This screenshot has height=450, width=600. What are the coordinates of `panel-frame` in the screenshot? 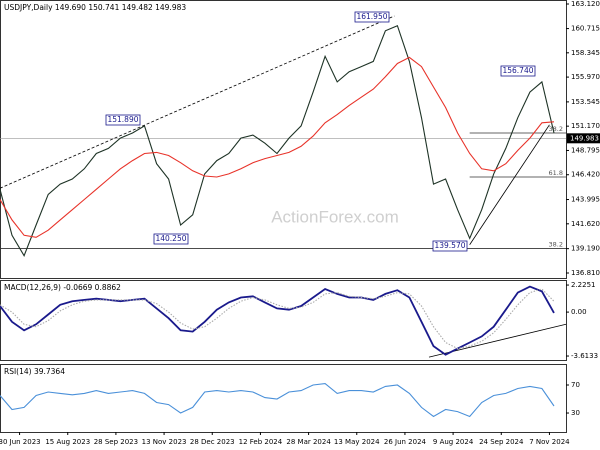 It's located at (283, 398).